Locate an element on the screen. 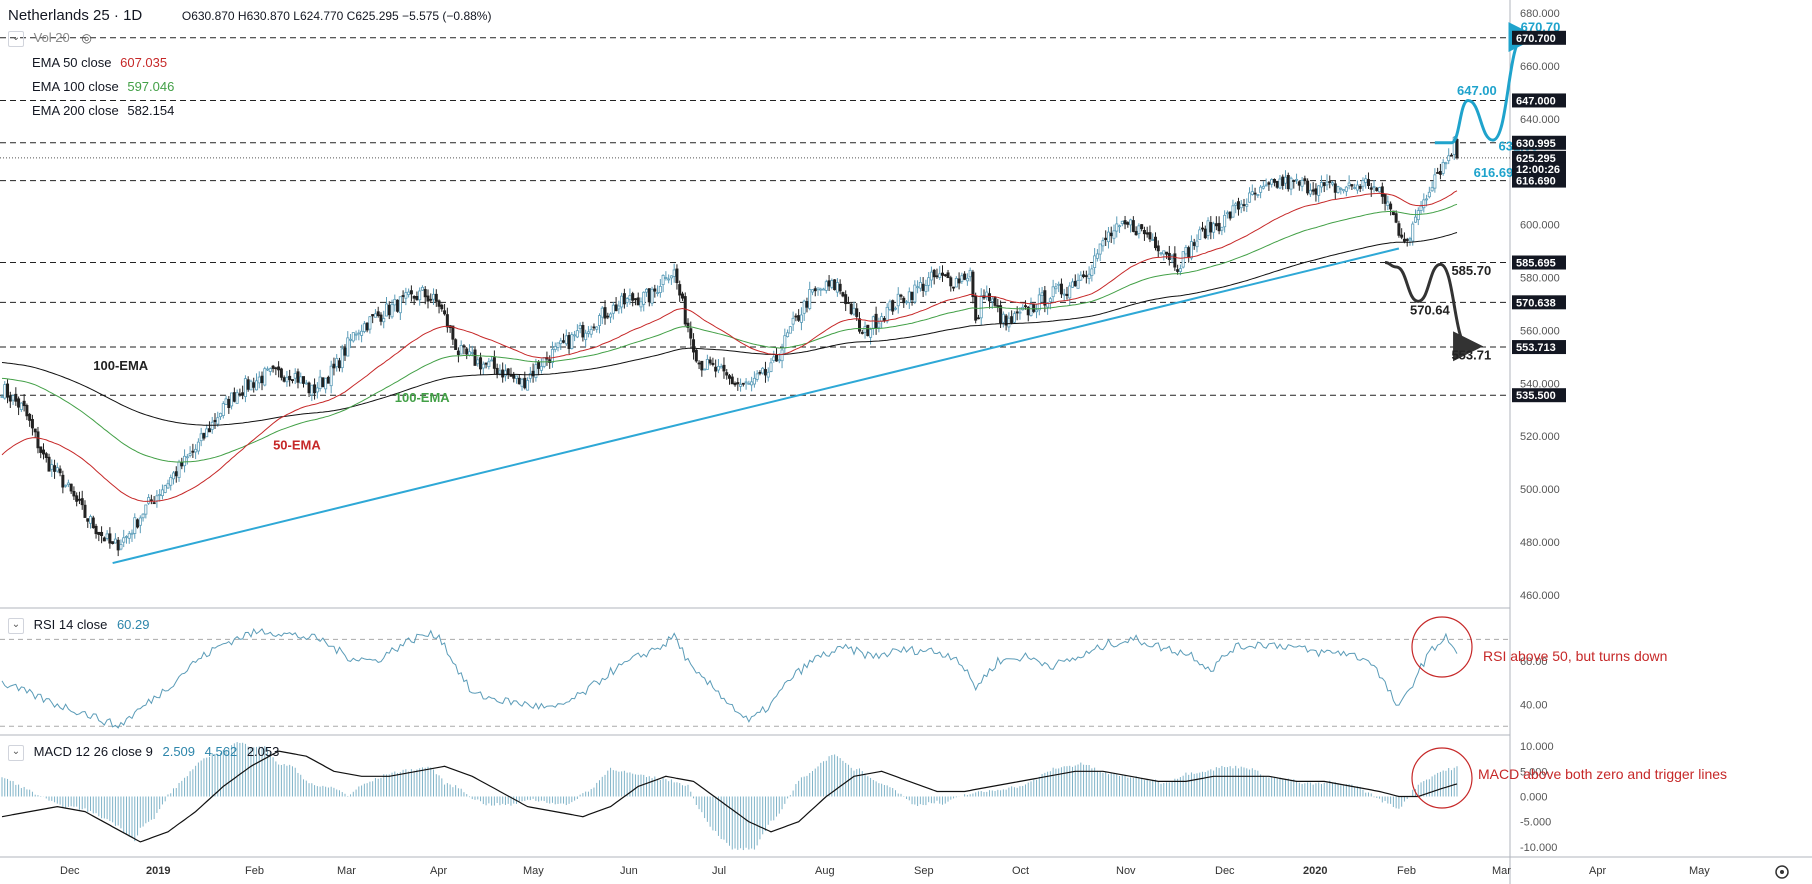  price-label: 647.000 is located at coordinates (1536, 101).